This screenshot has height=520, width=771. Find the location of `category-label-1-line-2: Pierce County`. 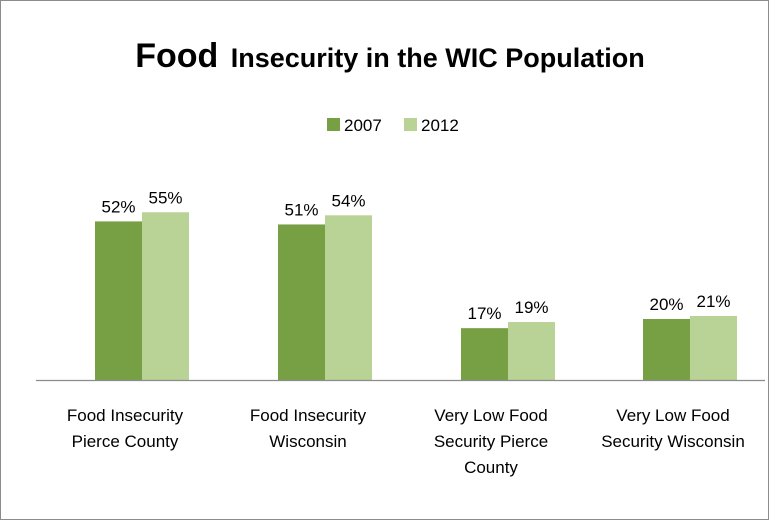

category-label-1-line-2: Pierce County is located at coordinates (125, 441).